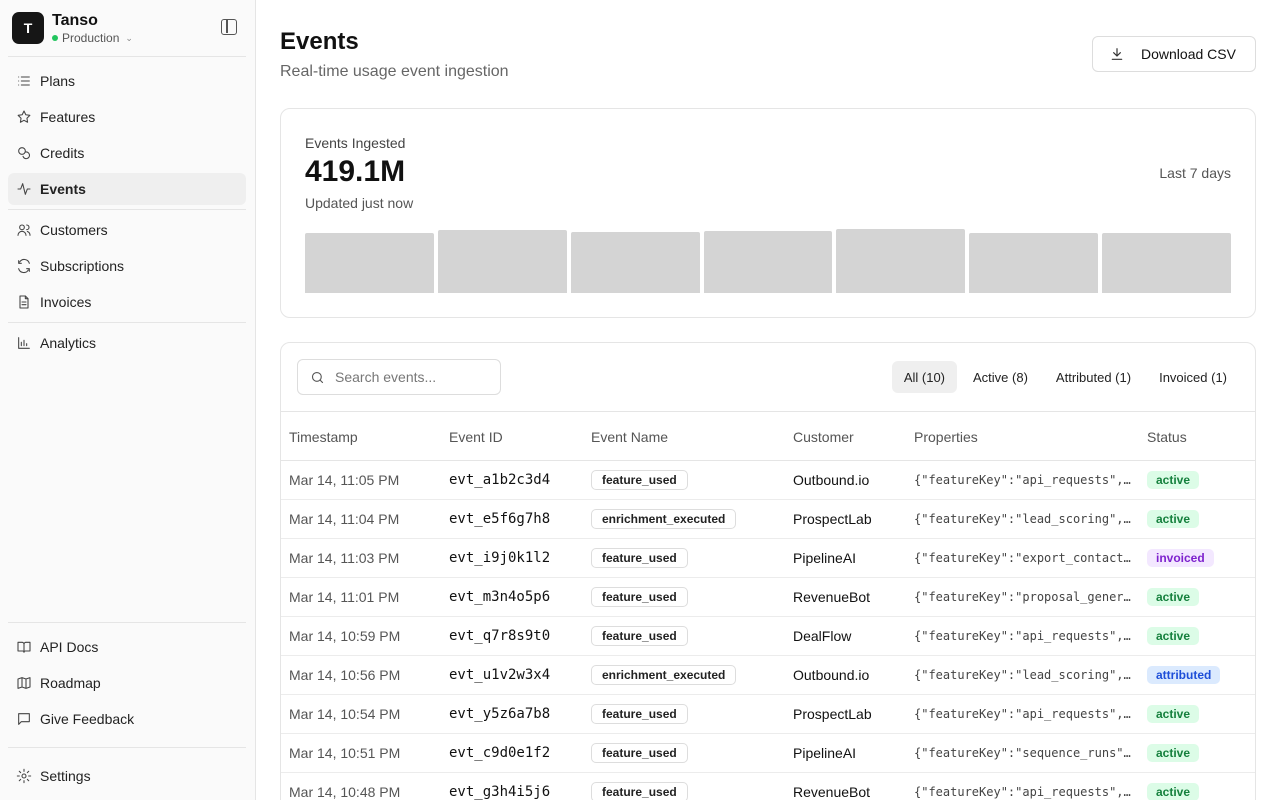 This screenshot has width=1280, height=800. I want to click on status-badge: invoiced, so click(1180, 558).